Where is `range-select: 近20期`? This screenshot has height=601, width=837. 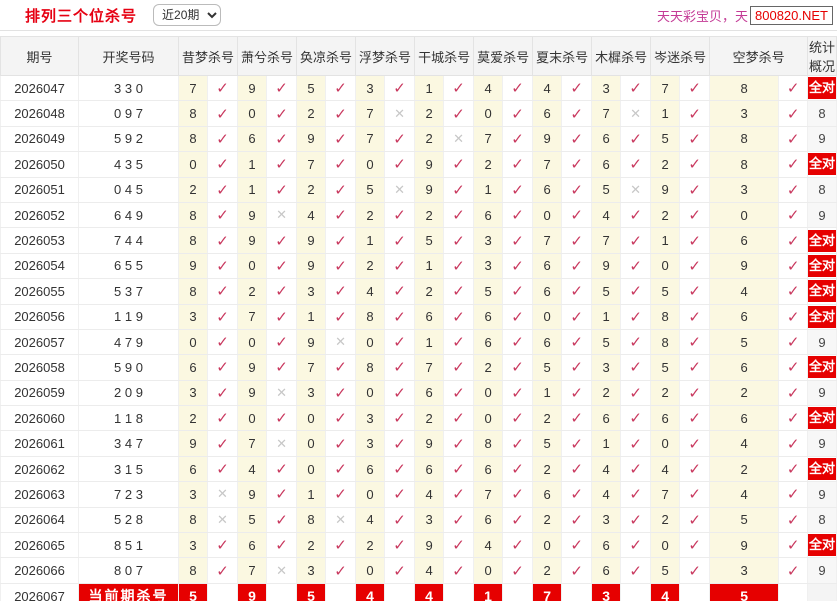 range-select: 近20期 is located at coordinates (187, 15).